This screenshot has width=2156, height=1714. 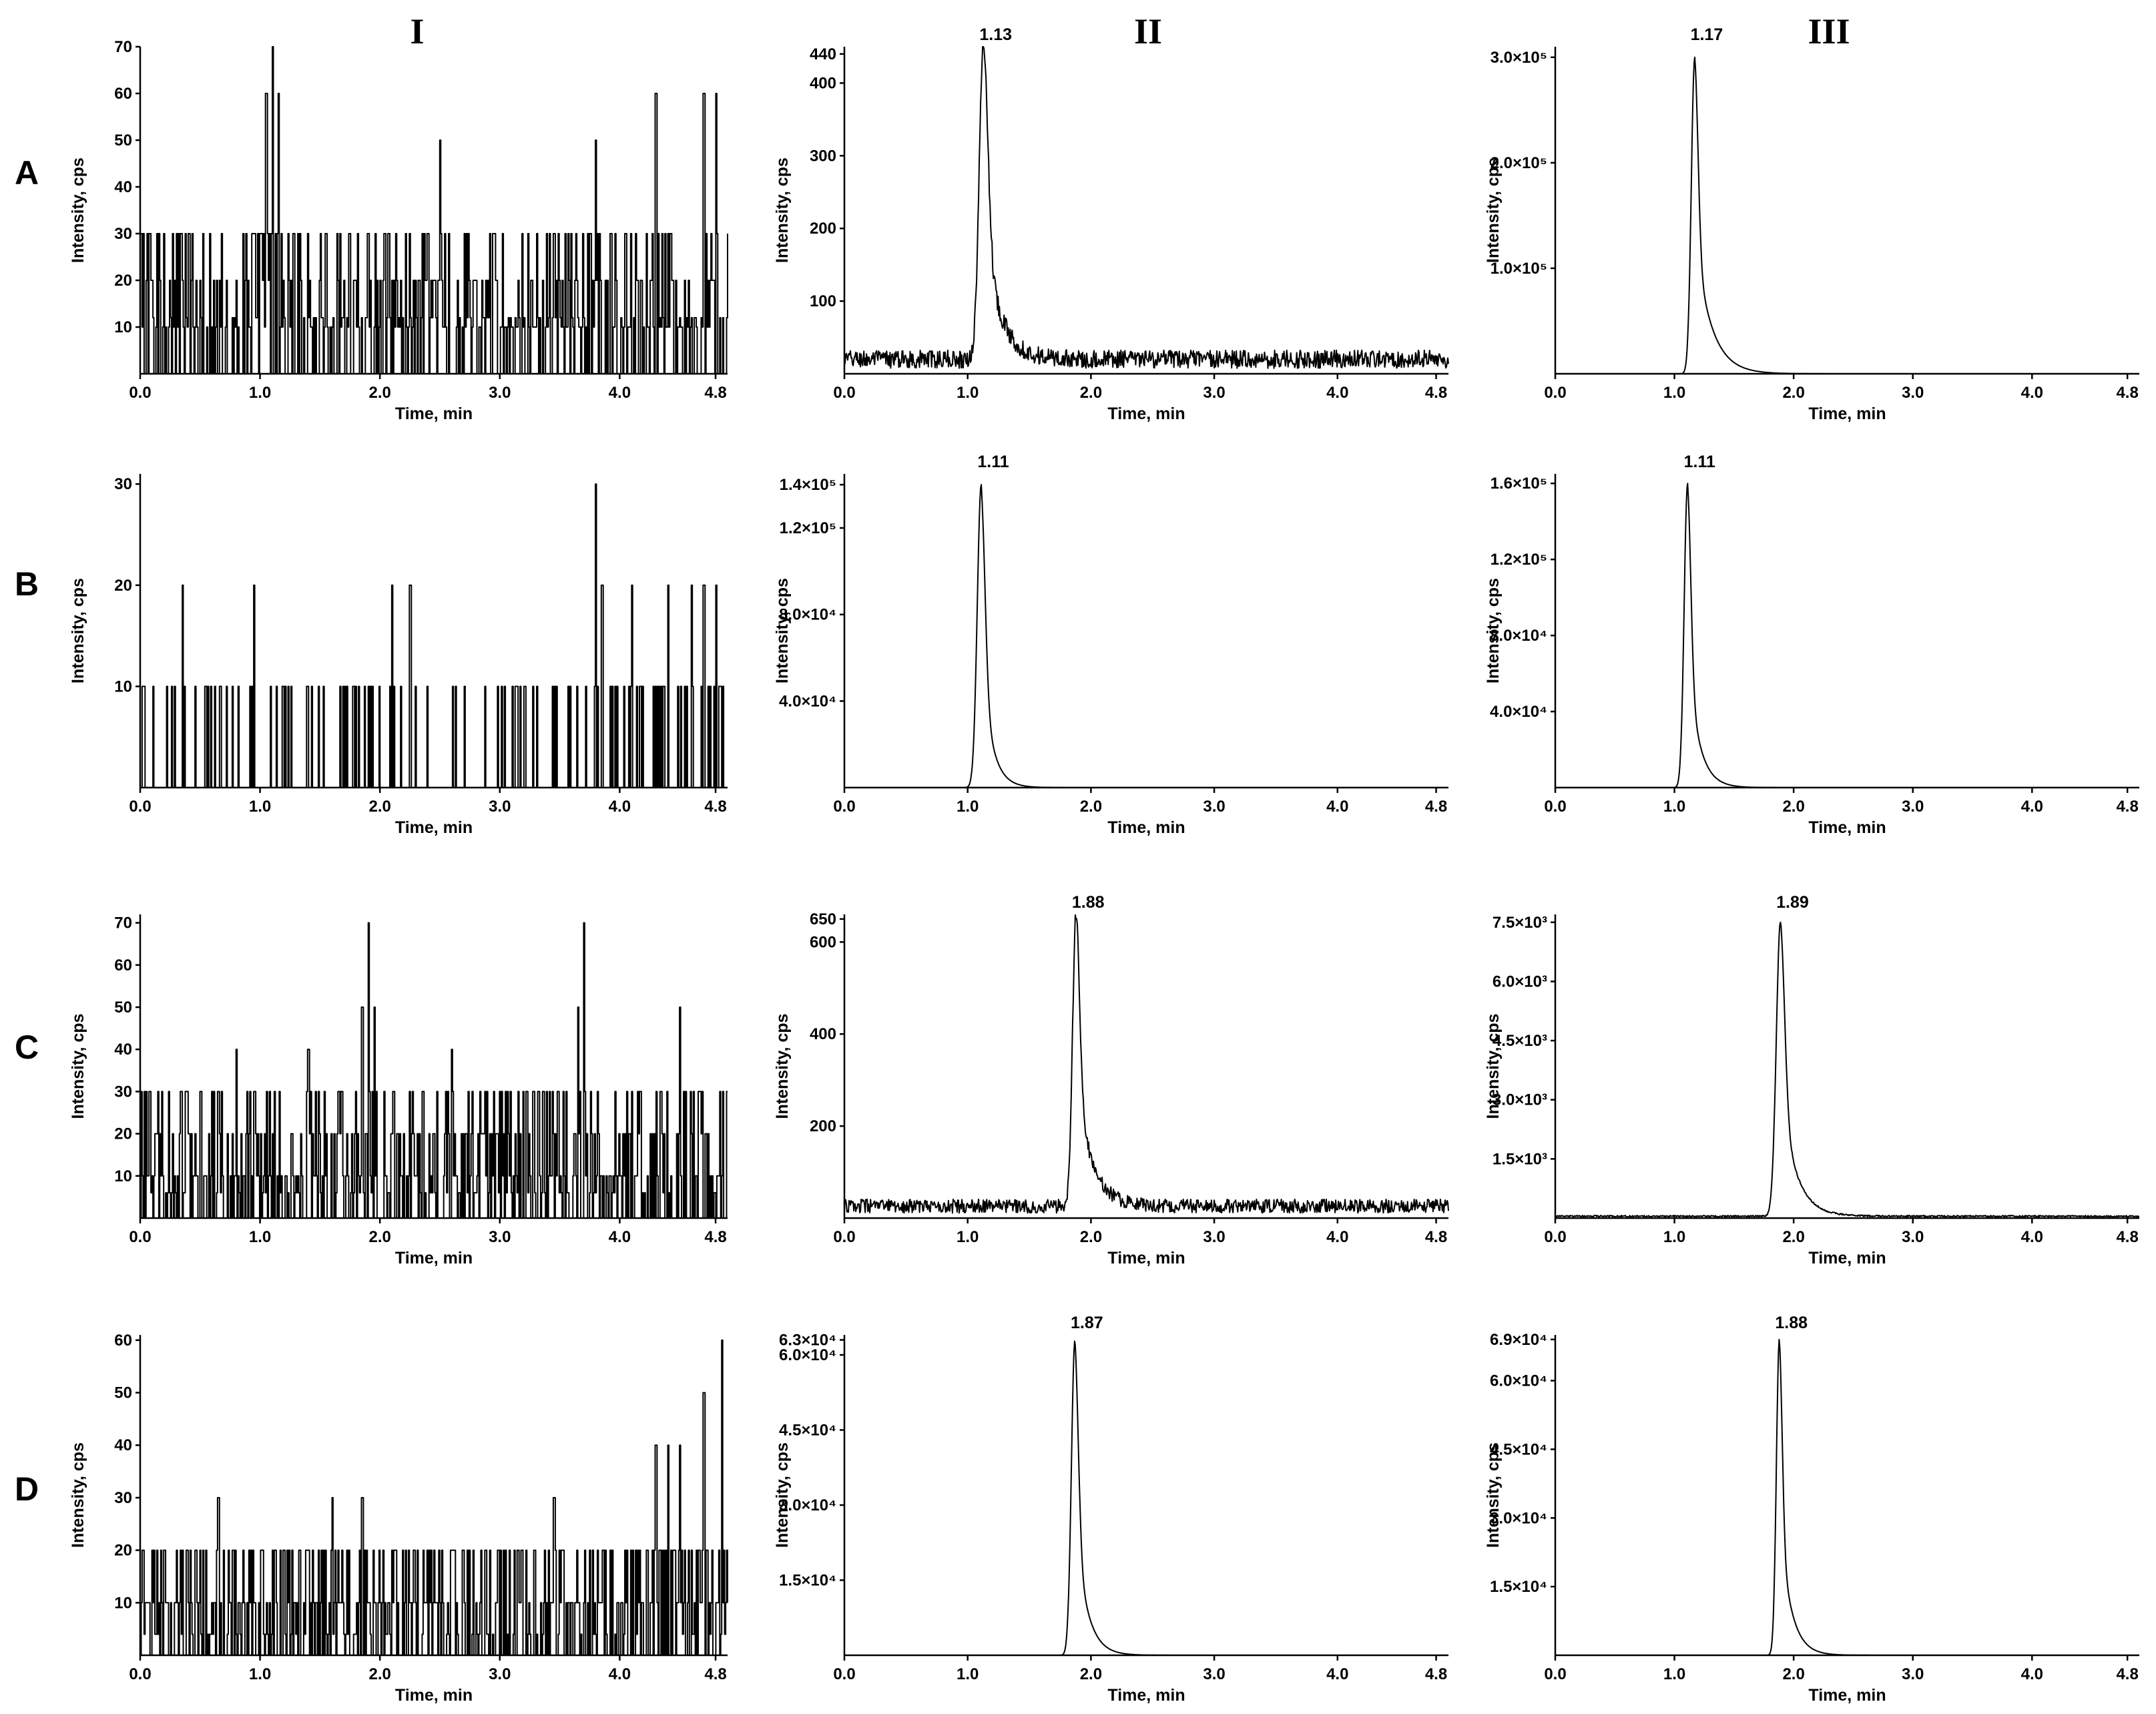 I want to click on y-tick-label: 60, so click(x=123, y=1341).